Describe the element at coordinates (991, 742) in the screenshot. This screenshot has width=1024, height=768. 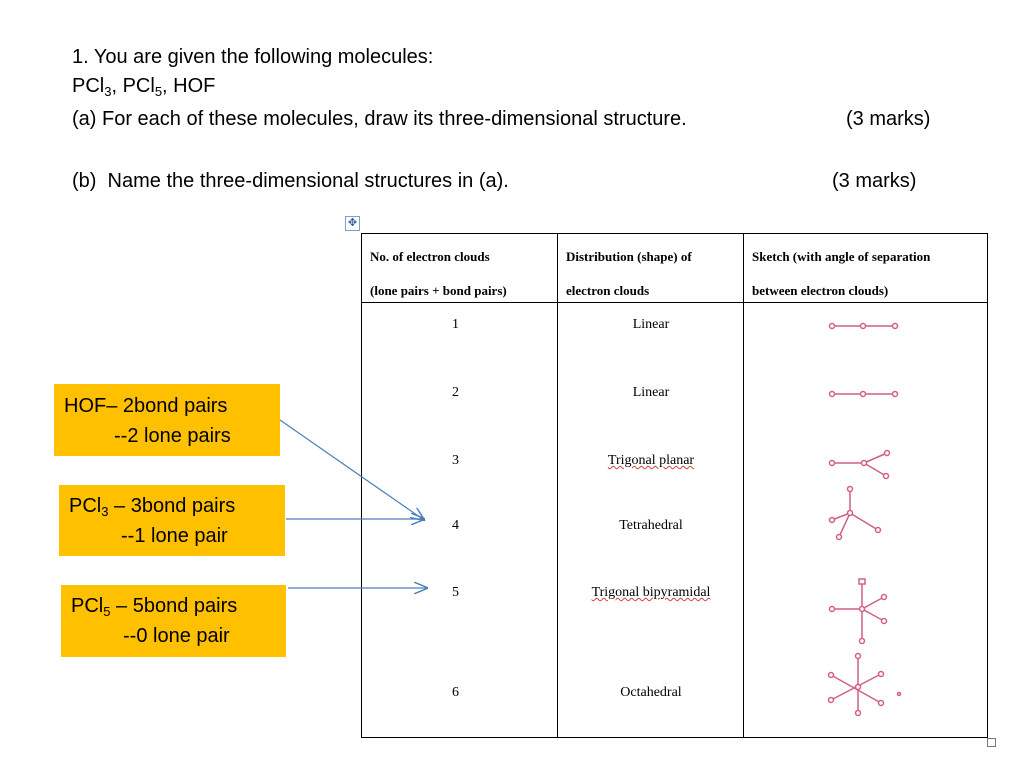
I see `table-resize-handle-icon` at that location.